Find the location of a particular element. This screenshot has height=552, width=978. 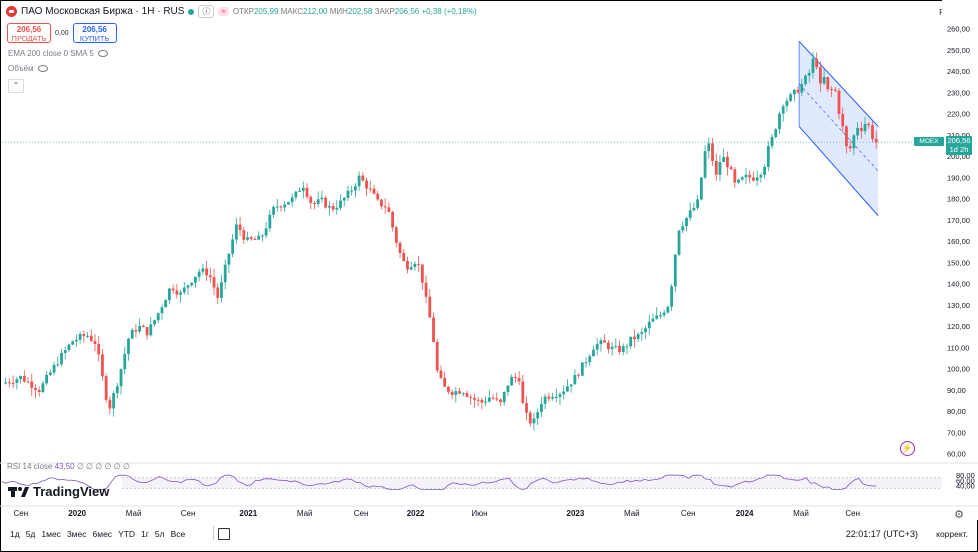

rsi-extra: ∅ ∅ ∅ ∅ ∅ ∅ is located at coordinates (103, 466).